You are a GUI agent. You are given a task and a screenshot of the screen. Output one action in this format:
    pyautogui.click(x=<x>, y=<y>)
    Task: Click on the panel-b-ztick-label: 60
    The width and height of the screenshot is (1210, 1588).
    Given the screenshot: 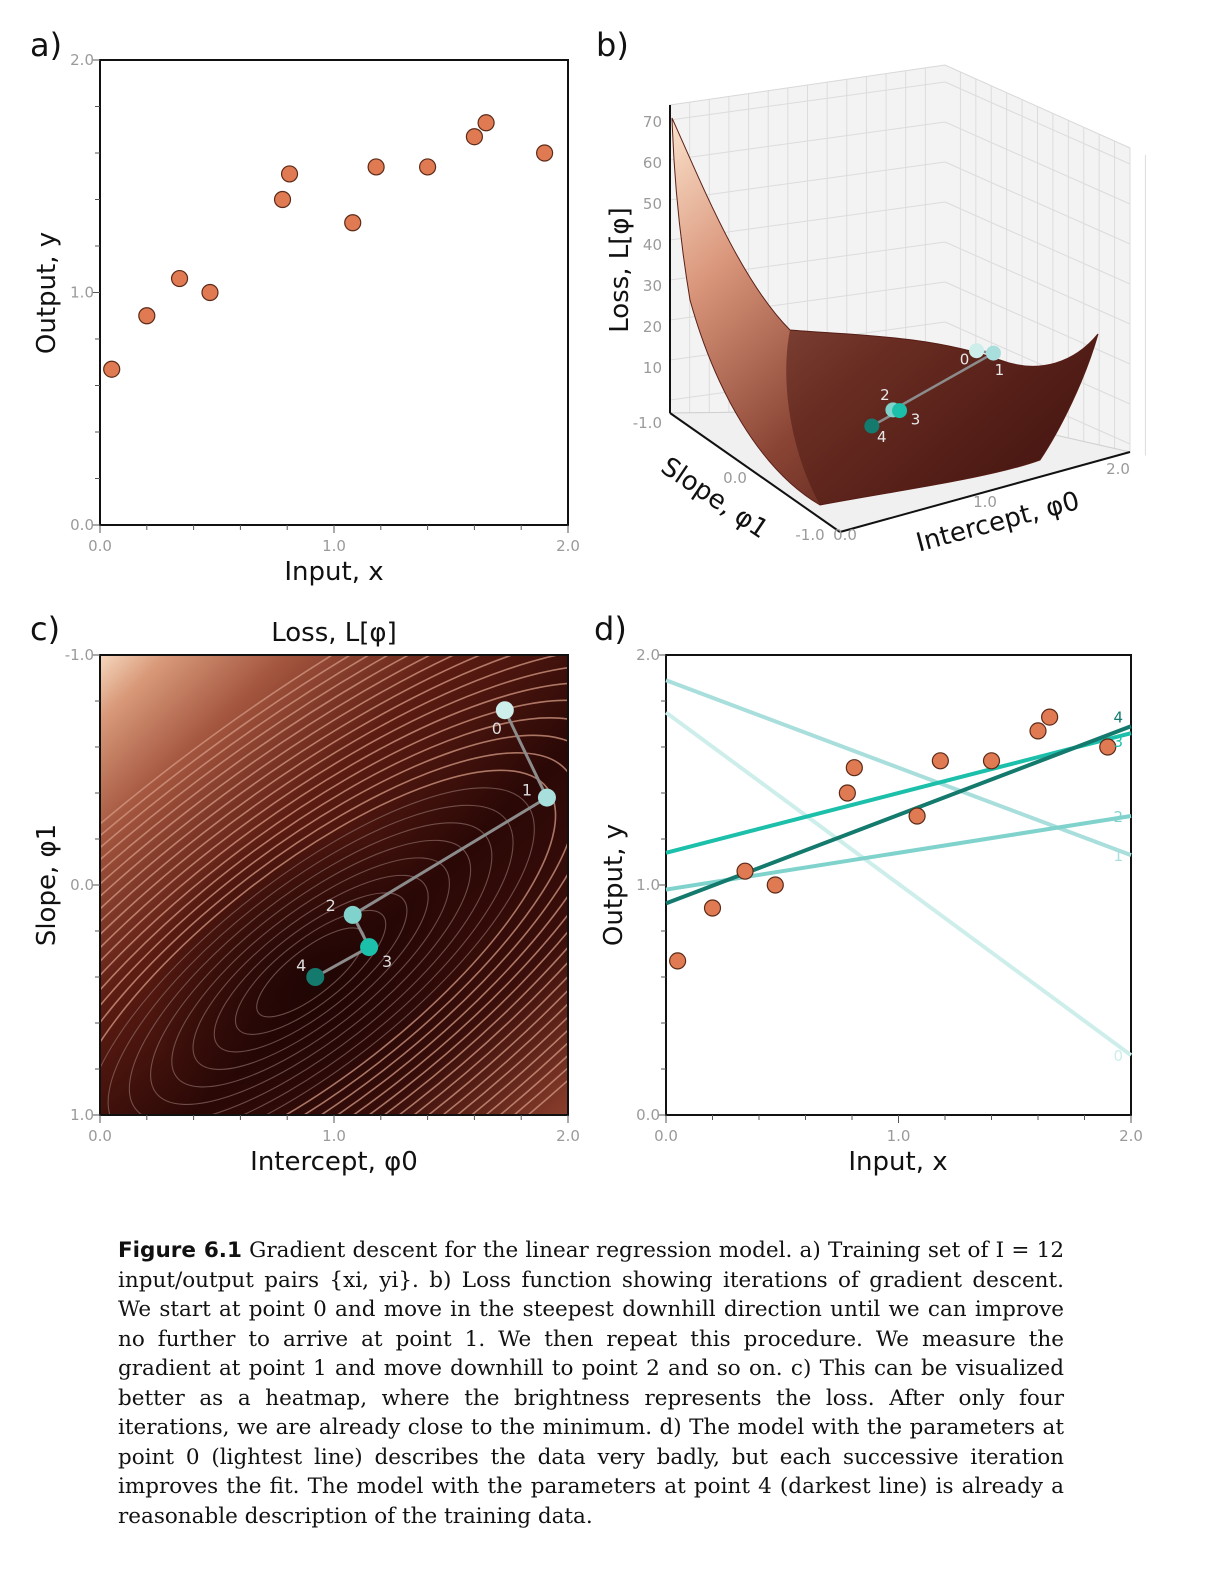 What is the action you would take?
    pyautogui.click(x=652, y=163)
    